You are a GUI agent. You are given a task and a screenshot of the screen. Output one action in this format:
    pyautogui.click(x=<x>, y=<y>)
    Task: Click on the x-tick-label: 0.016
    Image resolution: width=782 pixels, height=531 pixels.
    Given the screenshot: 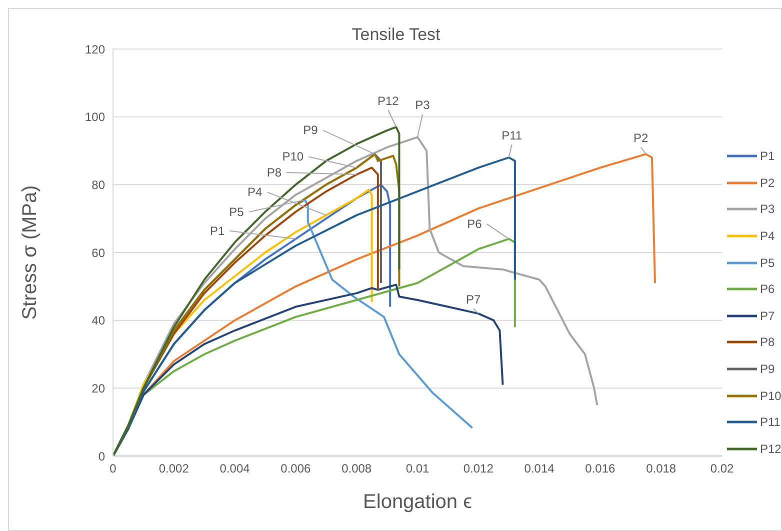 What is the action you would take?
    pyautogui.click(x=600, y=469)
    